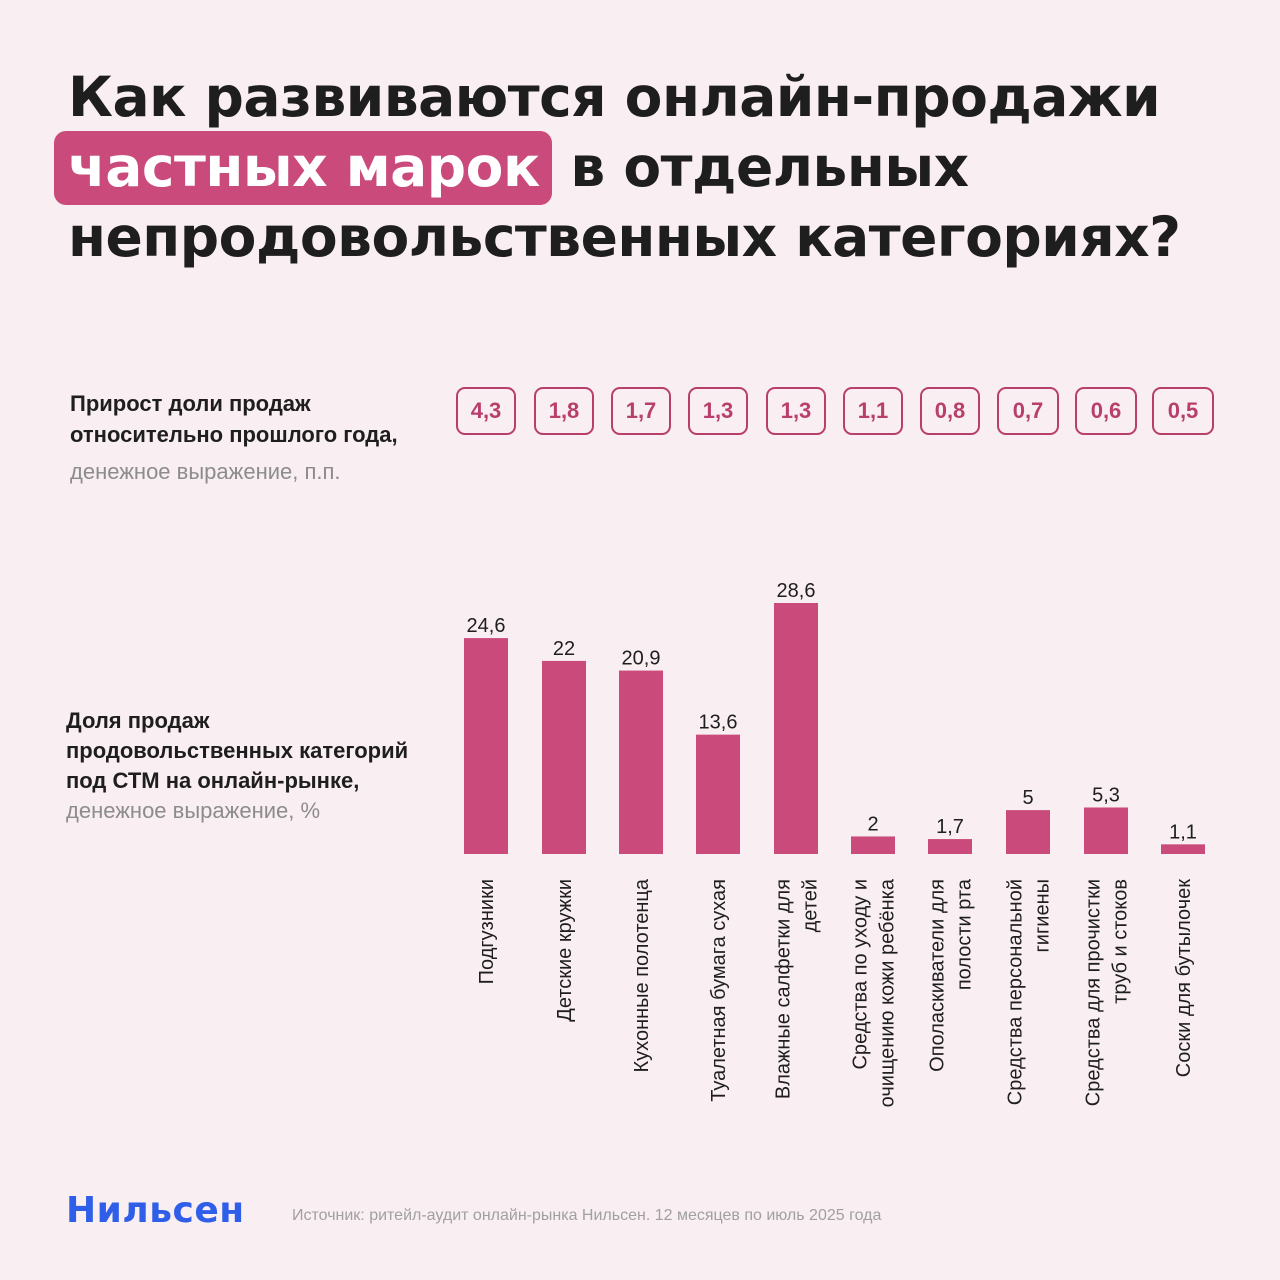 Image resolution: width=1280 pixels, height=1280 pixels. What do you see at coordinates (641, 659) in the screenshot?
I see `bar-value-label: 20,9` at bounding box center [641, 659].